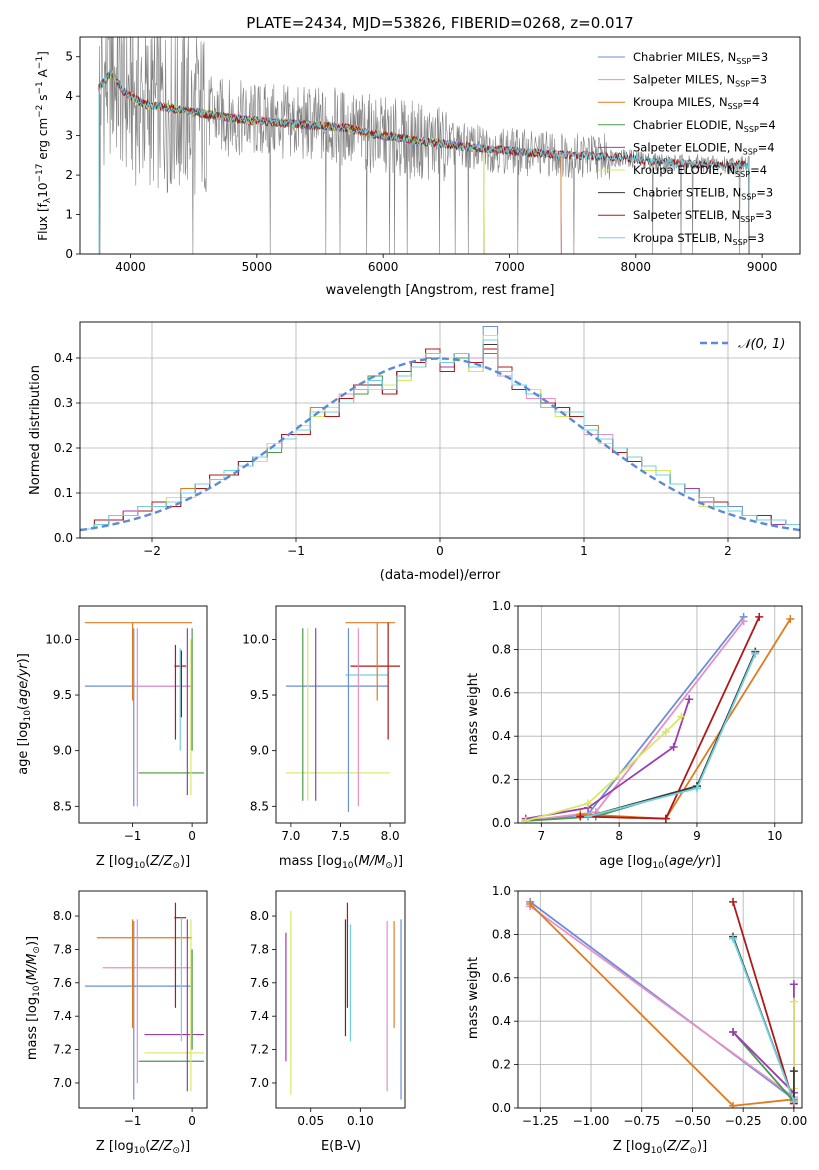 Image resolution: width=819 pixels, height=1170 pixels. I want to click on z-mass-axes-ytick-label: 8.0, so click(62, 916).